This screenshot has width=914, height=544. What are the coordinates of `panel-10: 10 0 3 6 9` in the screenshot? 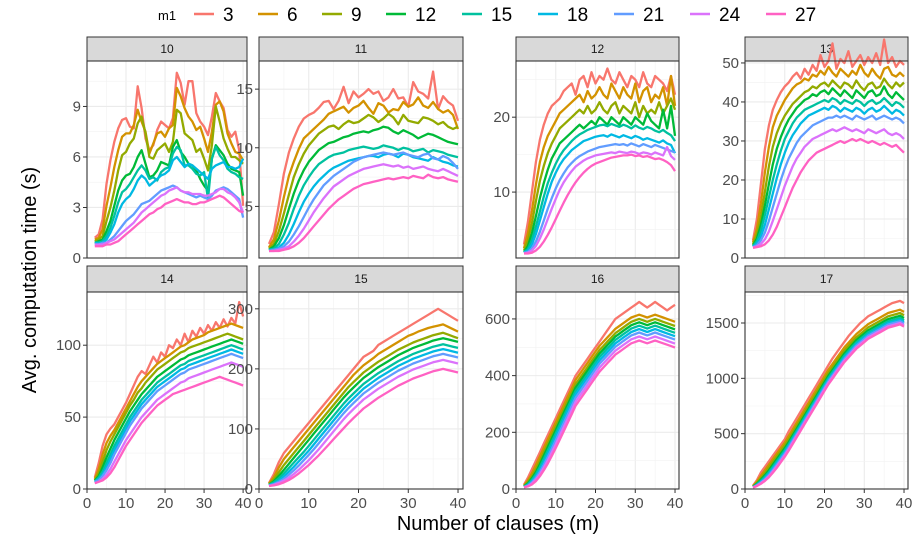 It's located at (160, 151).